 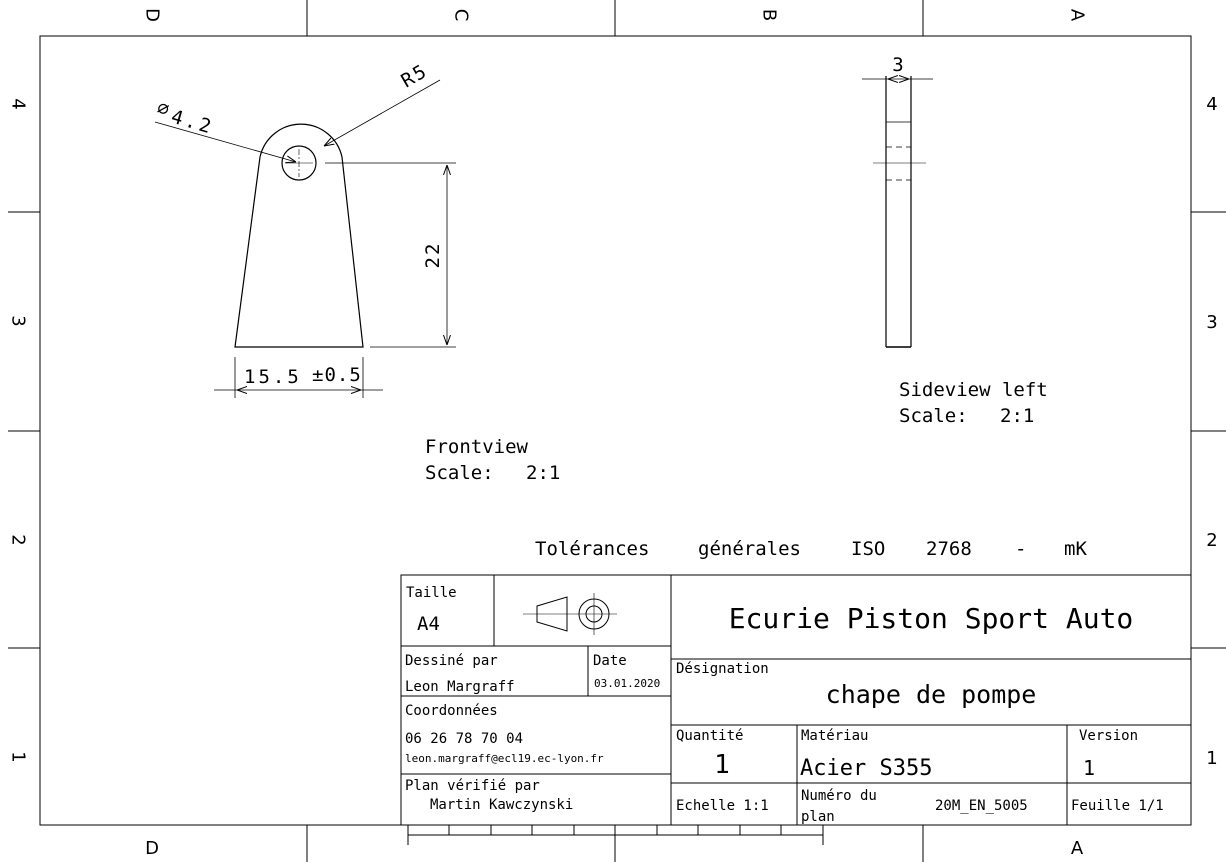 I want to click on height-value: 22, so click(x=433, y=255).